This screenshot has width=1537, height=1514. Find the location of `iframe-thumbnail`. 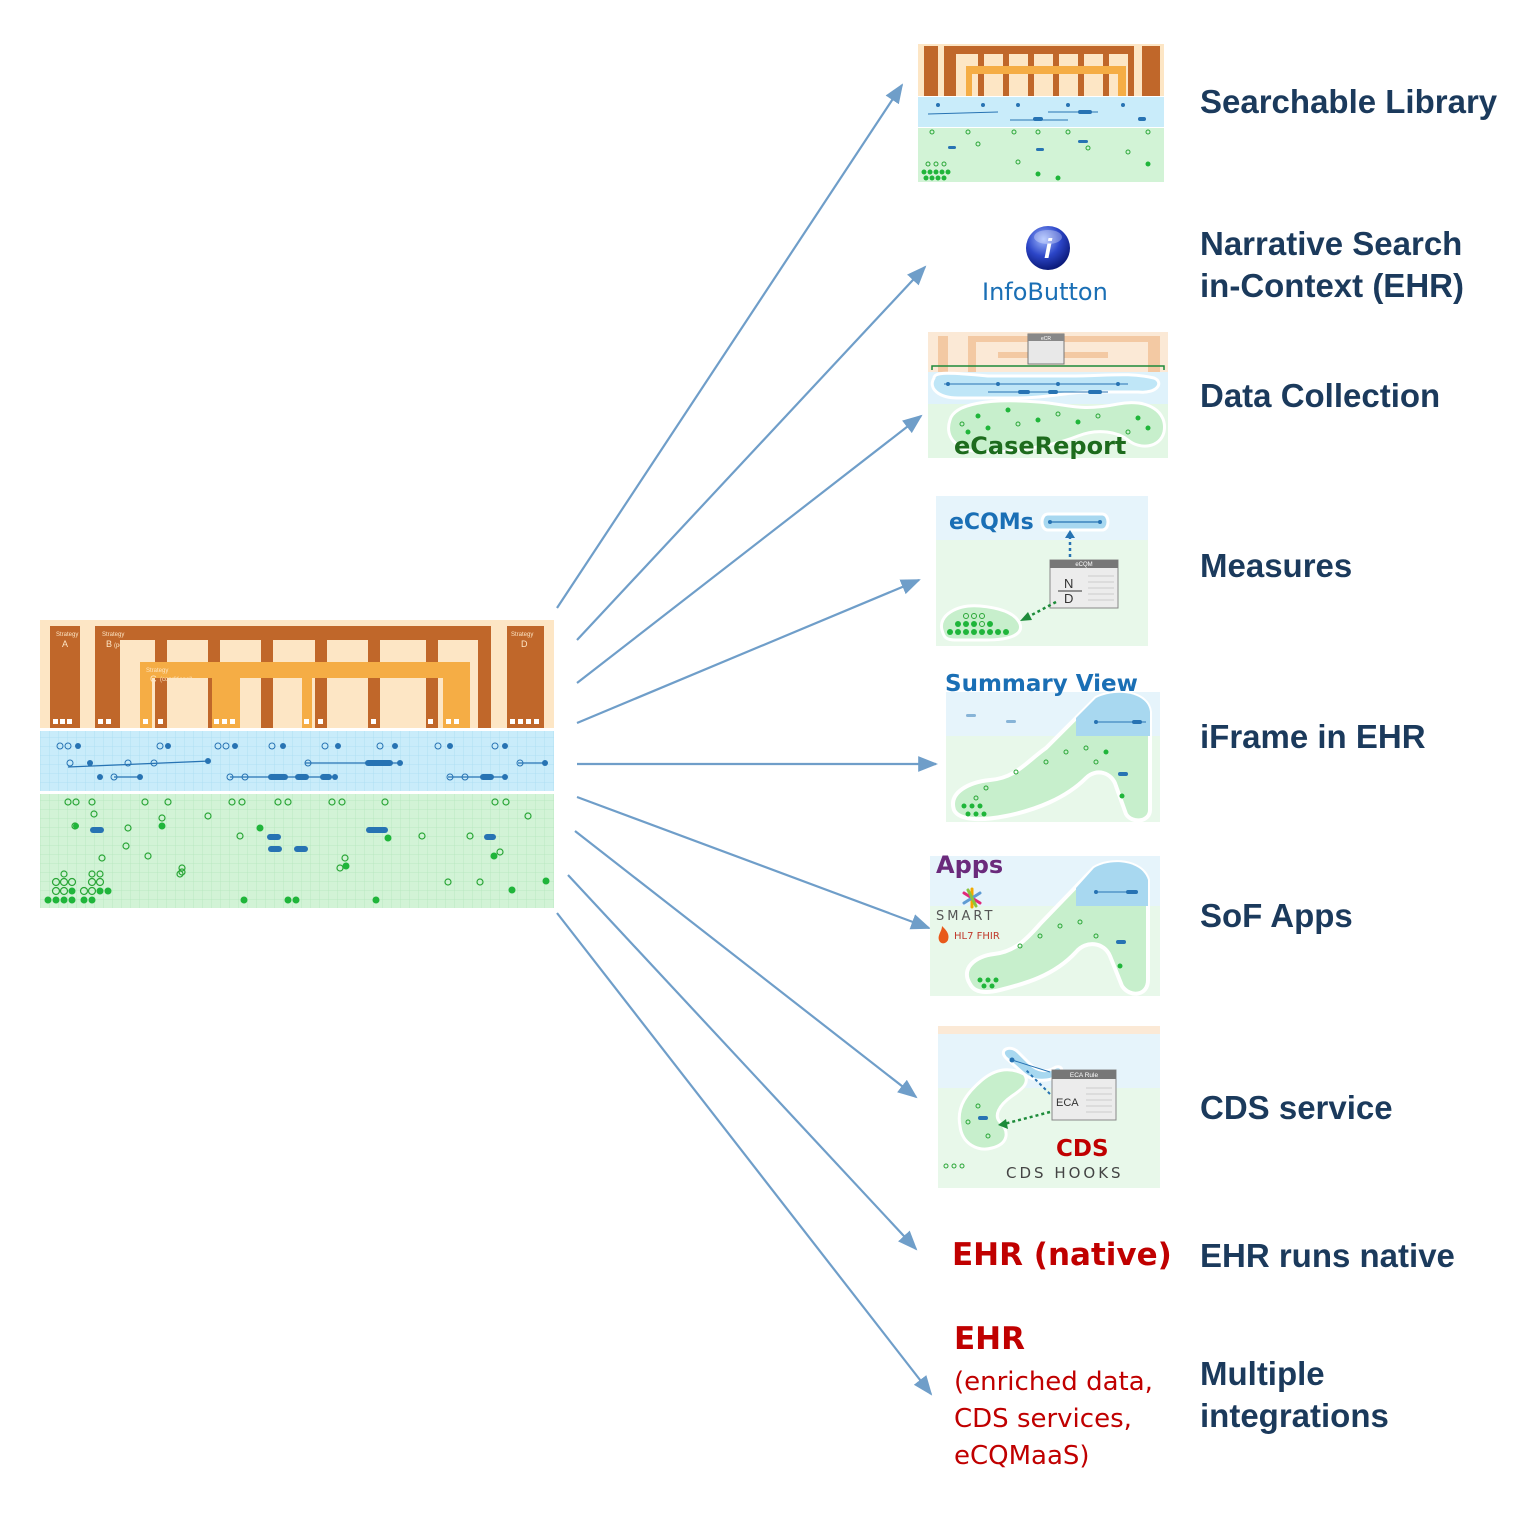

iframe-thumbnail is located at coordinates (1053, 757).